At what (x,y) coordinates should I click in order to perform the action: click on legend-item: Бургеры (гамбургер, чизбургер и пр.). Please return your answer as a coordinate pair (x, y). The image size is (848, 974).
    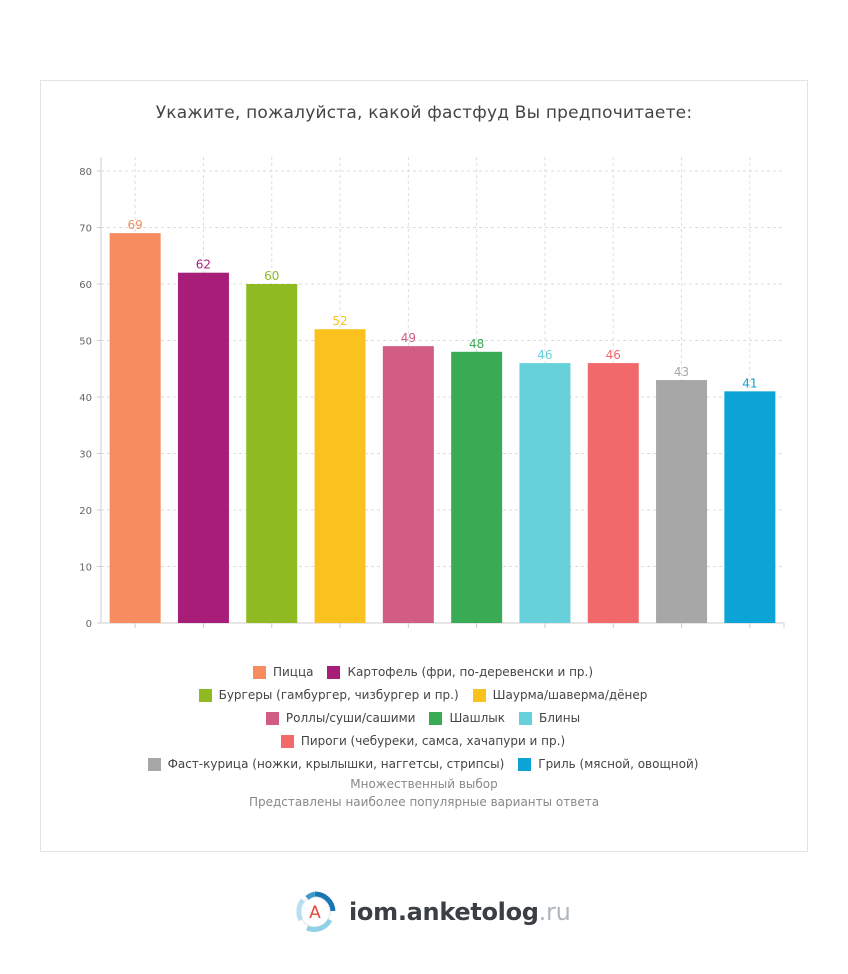
    Looking at the image, I should click on (328, 695).